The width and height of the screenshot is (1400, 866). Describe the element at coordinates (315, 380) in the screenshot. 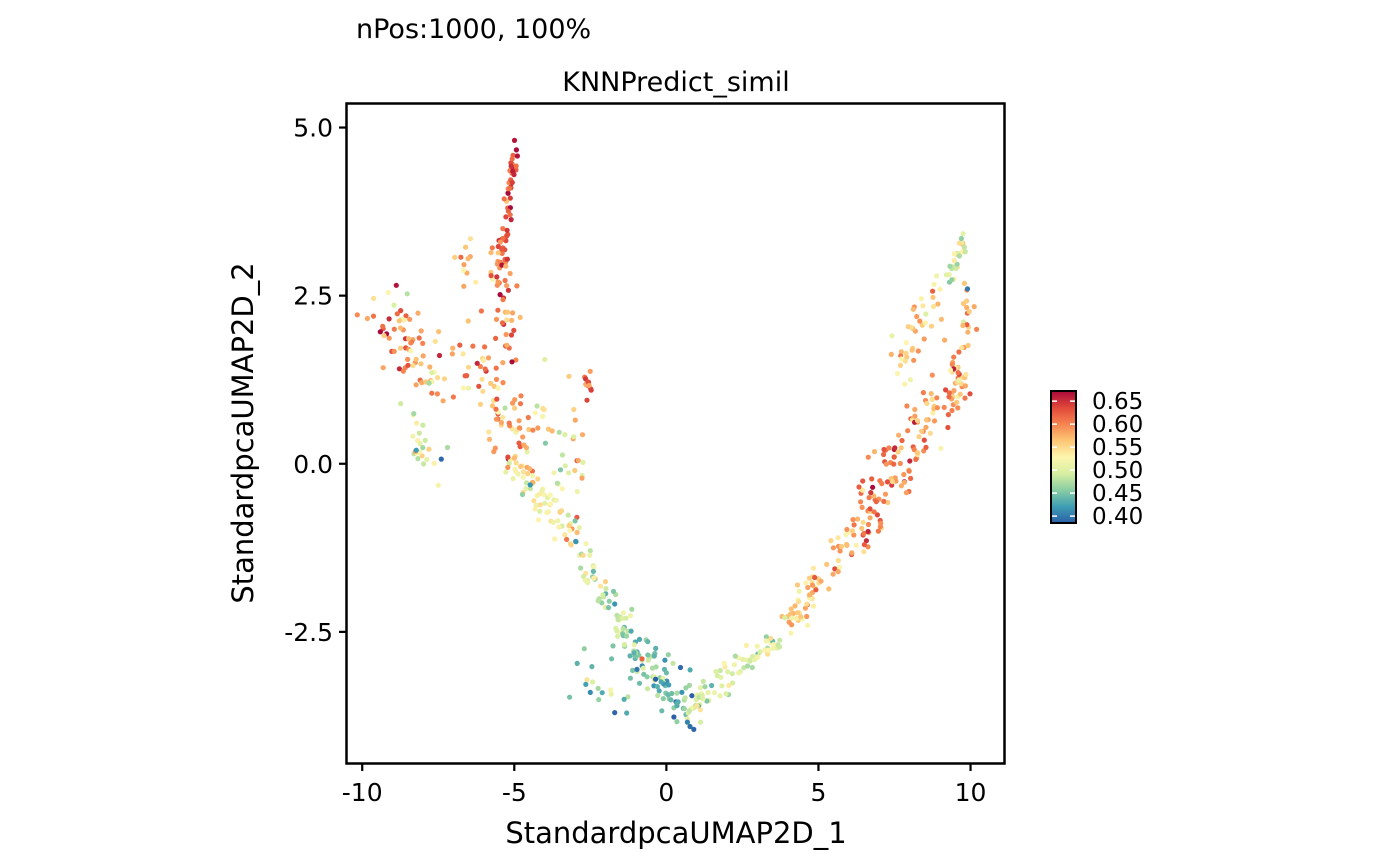

I see `y-axis: 5.0 2.5 0.0 -2.5` at that location.